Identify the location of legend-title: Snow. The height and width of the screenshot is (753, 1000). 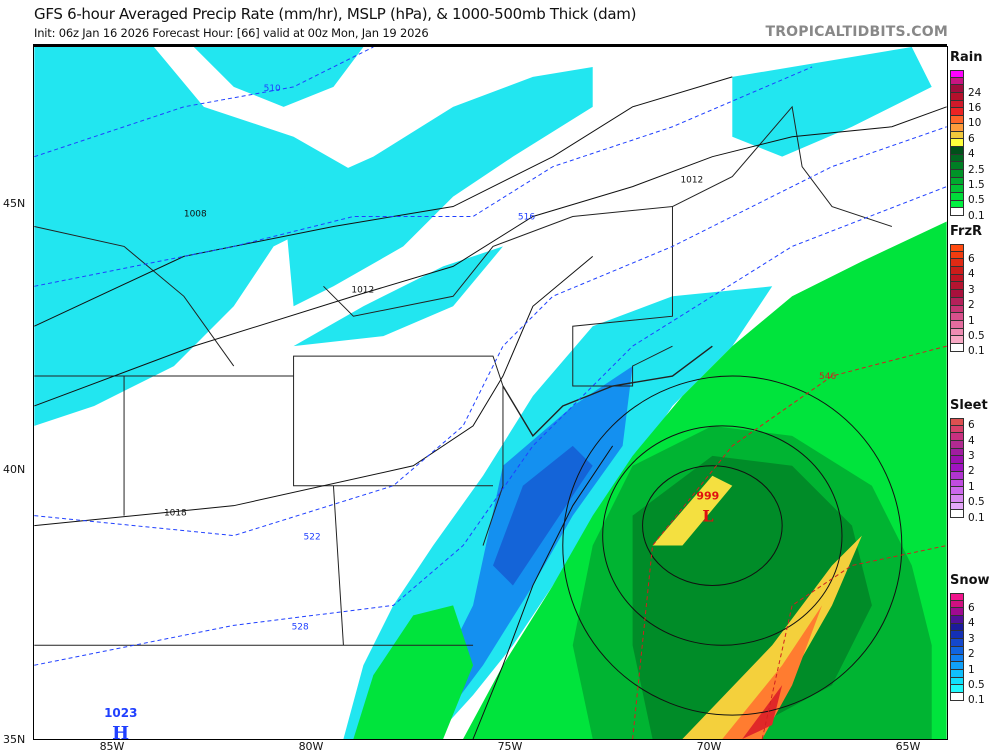
(970, 580).